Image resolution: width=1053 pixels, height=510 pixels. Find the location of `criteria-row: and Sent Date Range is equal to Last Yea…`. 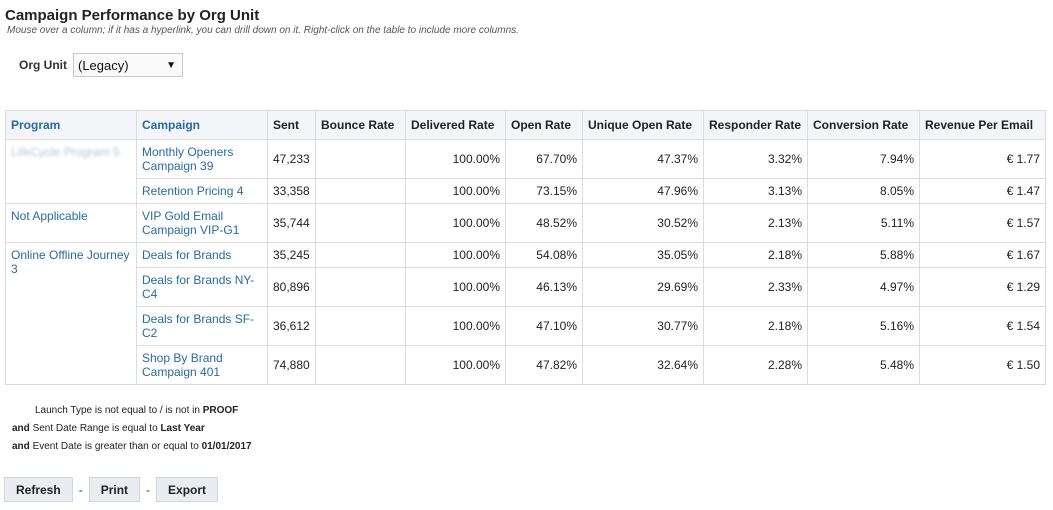

criteria-row: and Sent Date Range is equal to Last Yea… is located at coordinates (132, 429).